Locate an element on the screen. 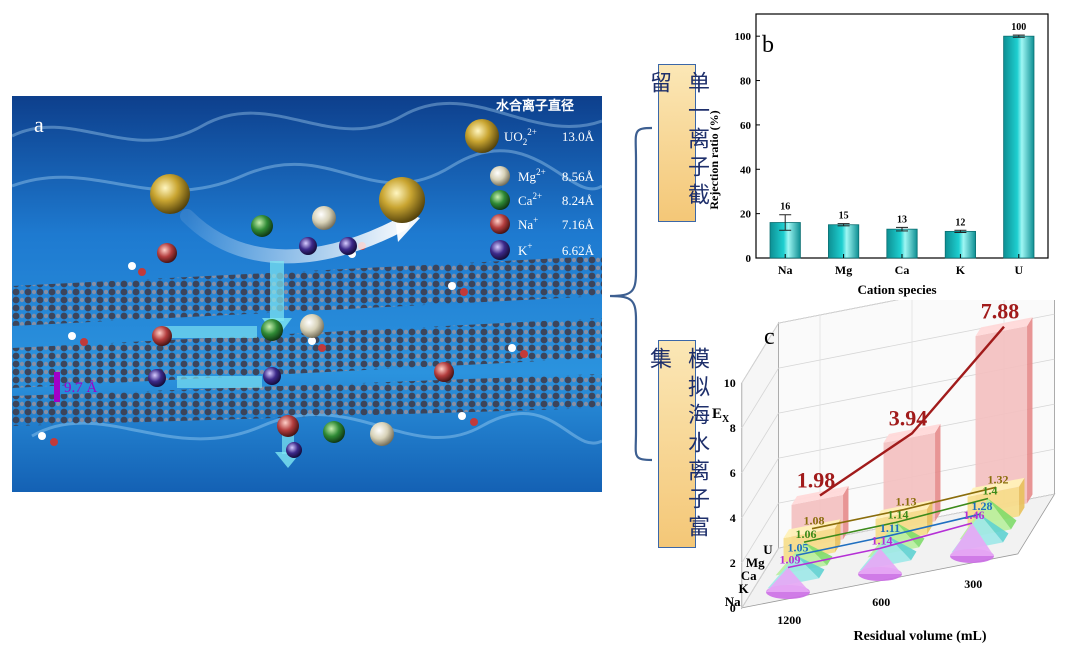 The image size is (1080, 661). permeation-arrow is located at coordinates (277, 291).